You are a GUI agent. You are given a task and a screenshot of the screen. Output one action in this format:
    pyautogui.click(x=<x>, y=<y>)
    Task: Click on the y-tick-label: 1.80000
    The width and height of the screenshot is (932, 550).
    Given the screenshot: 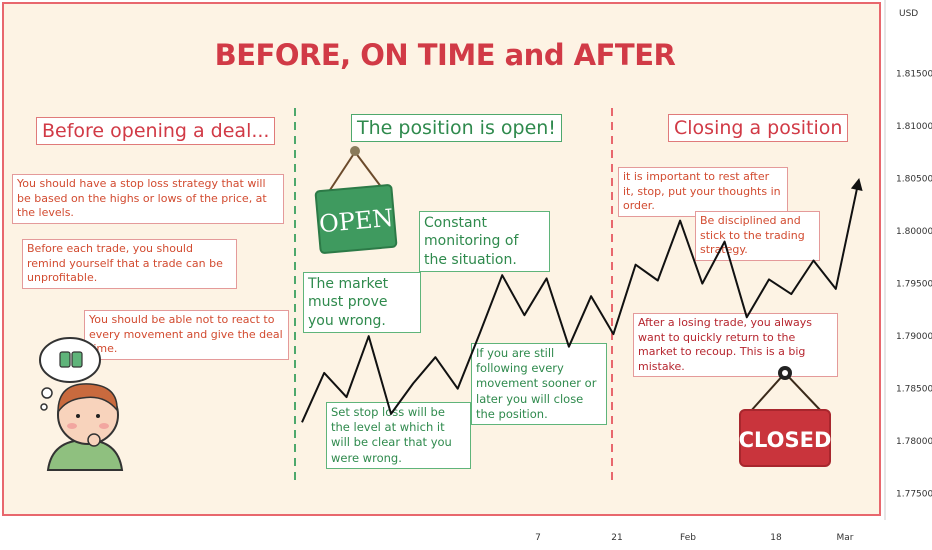 What is the action you would take?
    pyautogui.click(x=914, y=232)
    